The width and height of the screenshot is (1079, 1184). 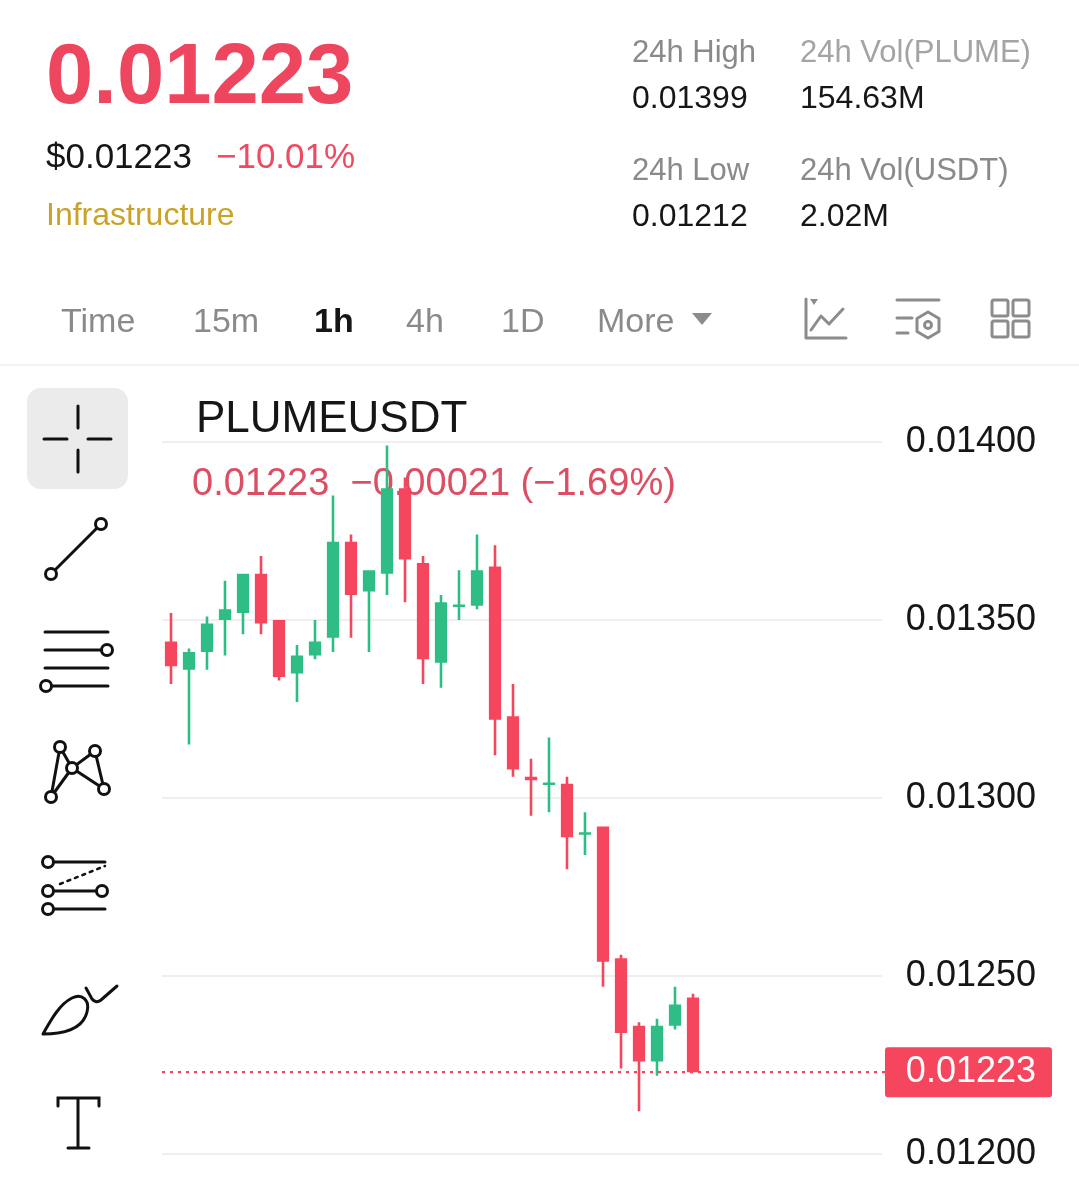 What do you see at coordinates (226, 320) in the screenshot?
I see `text: 15m` at bounding box center [226, 320].